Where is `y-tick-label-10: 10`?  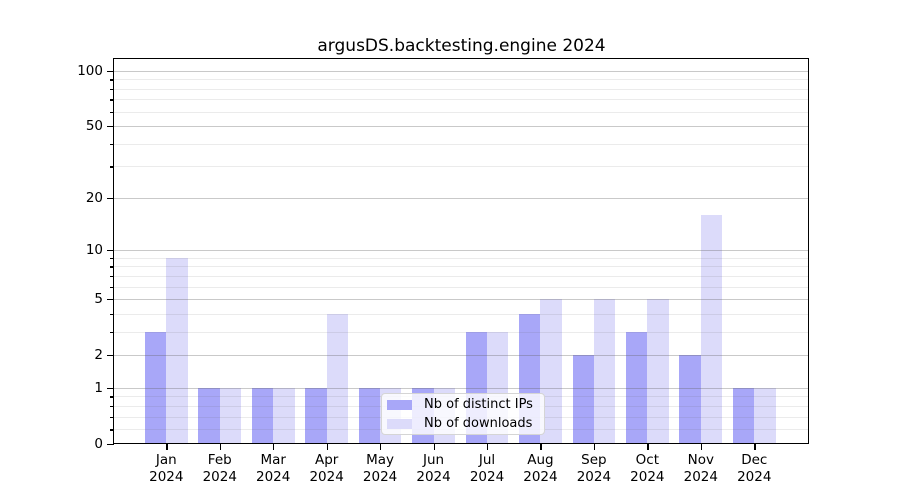 y-tick-label-10: 10 is located at coordinates (94, 250).